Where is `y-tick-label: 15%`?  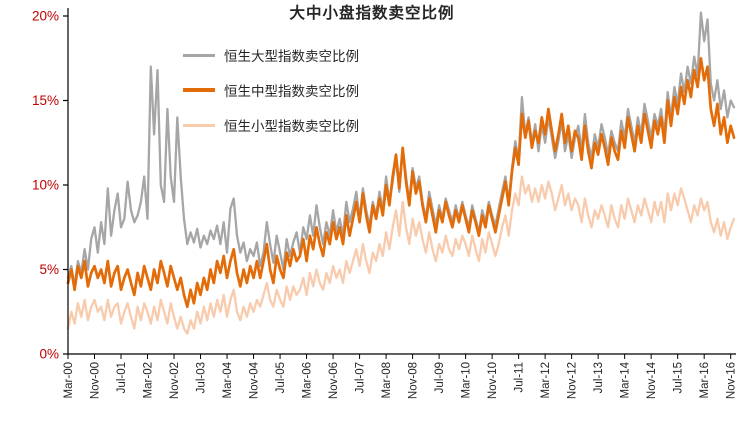 y-tick-label: 15% is located at coordinates (45, 100).